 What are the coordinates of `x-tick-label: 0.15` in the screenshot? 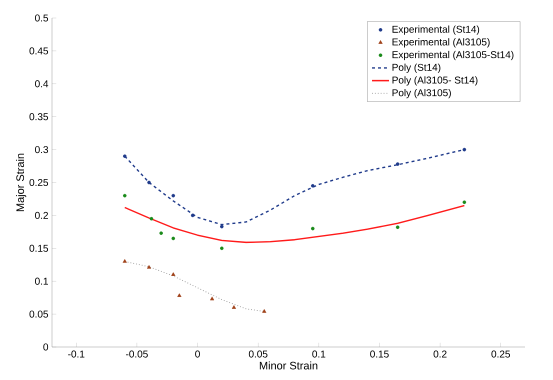 It's located at (379, 354).